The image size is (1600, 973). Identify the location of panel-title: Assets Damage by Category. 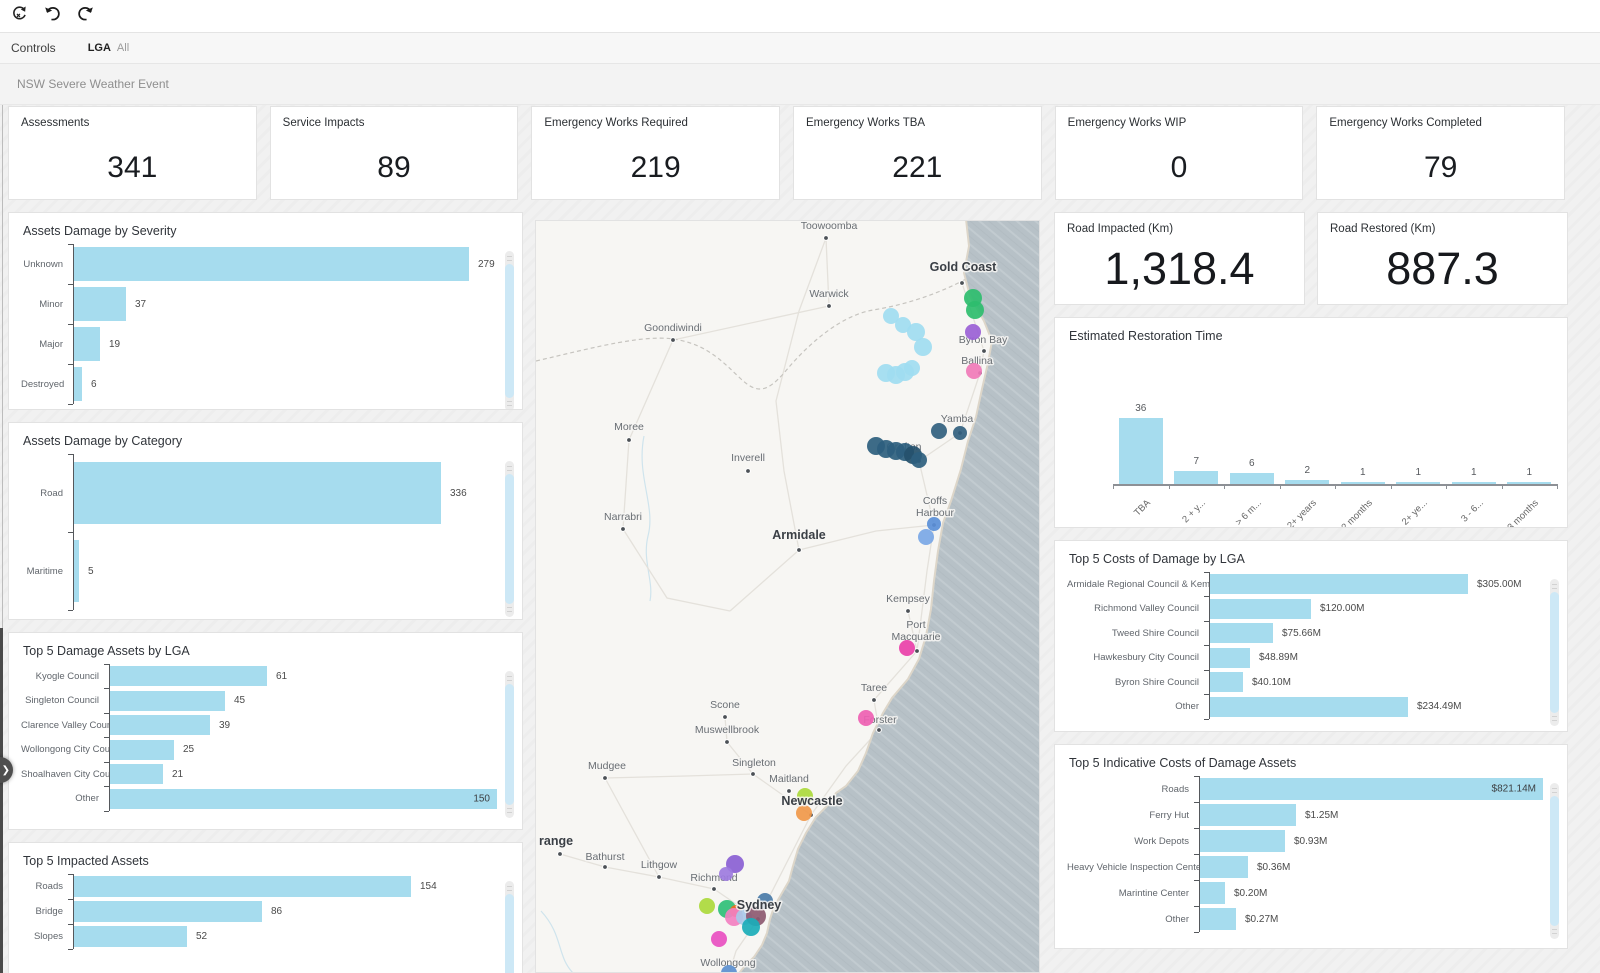
(103, 441).